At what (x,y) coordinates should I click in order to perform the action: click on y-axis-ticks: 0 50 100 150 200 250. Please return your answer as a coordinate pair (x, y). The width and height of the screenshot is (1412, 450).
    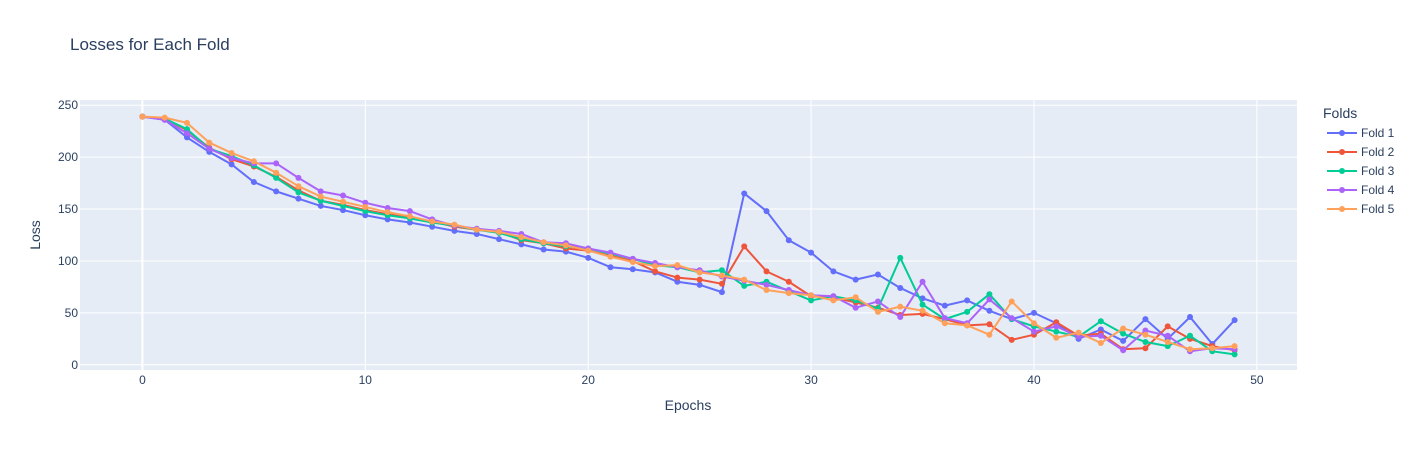
    Looking at the image, I should click on (68, 235).